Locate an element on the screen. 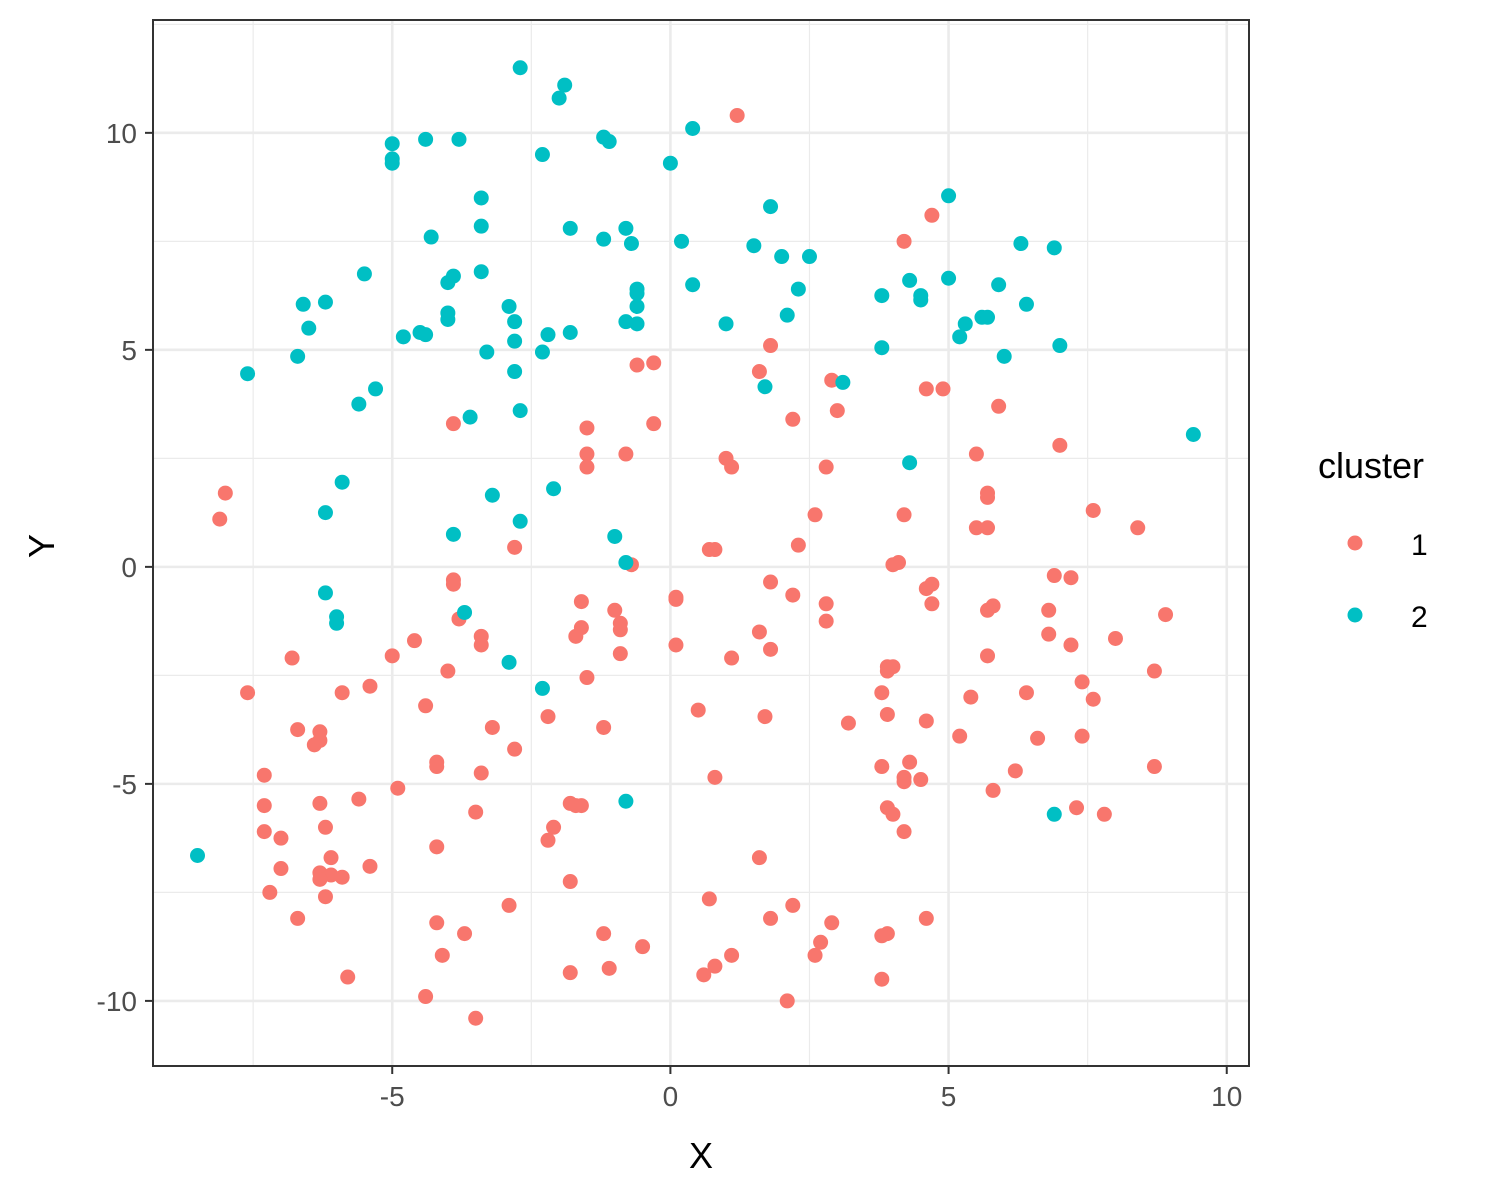 This screenshot has width=1500, height=1200. x-tick-label: -5 is located at coordinates (392, 1096).